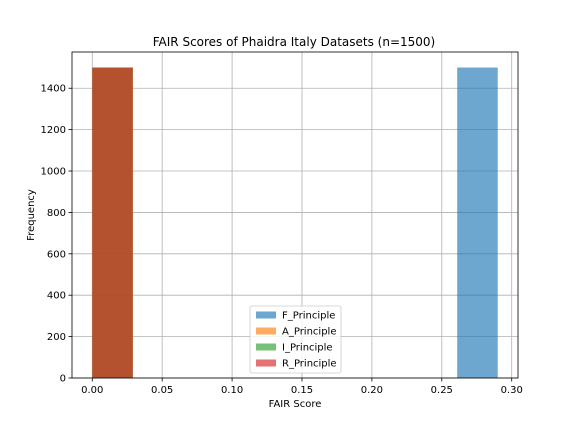 Image resolution: width=576 pixels, height=432 pixels. Describe the element at coordinates (53, 172) in the screenshot. I see `y-tick-label: 1000` at that location.